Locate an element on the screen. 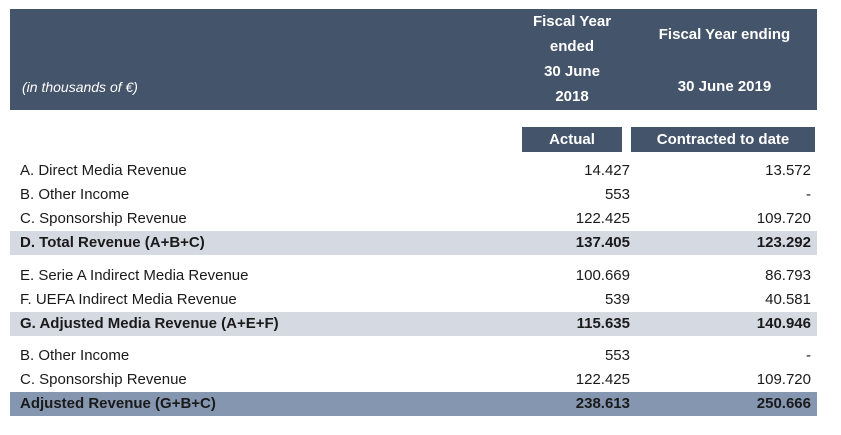 The width and height of the screenshot is (841, 435). column-header-fy2019-top: Fiscal Year ending is located at coordinates (724, 34).